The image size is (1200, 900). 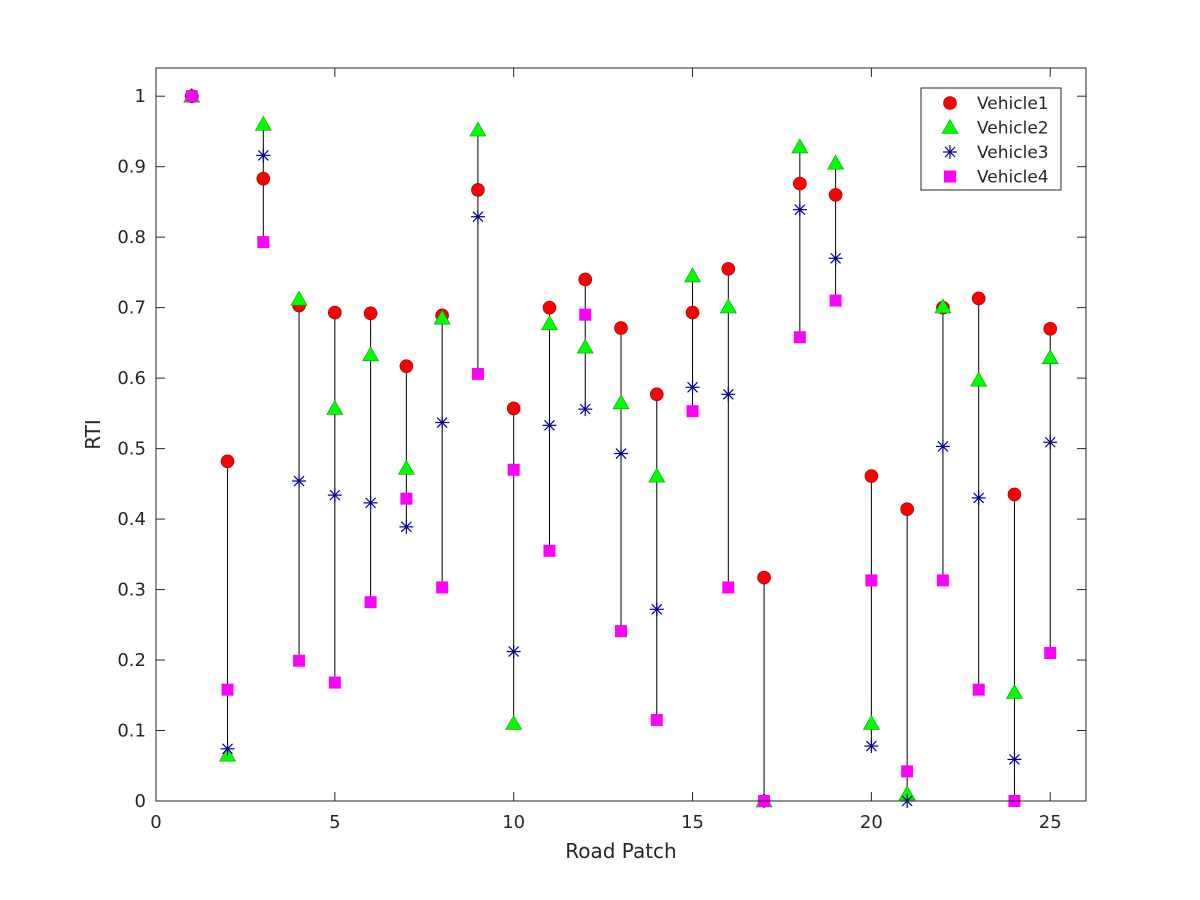 What do you see at coordinates (950, 152) in the screenshot?
I see `legend-marker-vehicle3` at bounding box center [950, 152].